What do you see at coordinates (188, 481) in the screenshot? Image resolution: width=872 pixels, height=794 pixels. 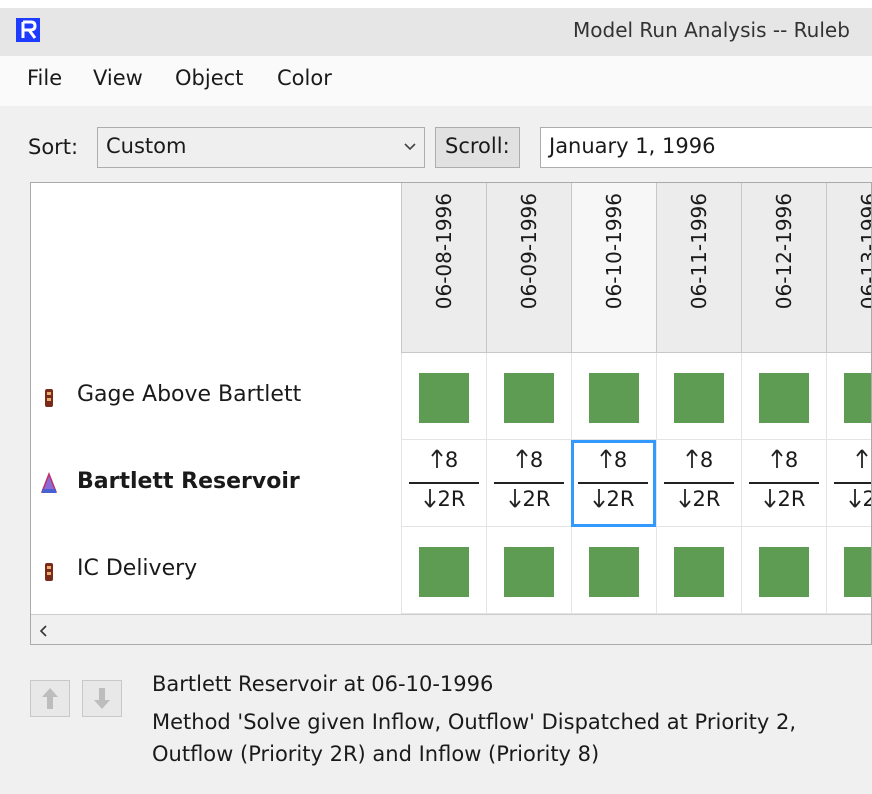 I see `row-name: Bartlett Reservoir` at bounding box center [188, 481].